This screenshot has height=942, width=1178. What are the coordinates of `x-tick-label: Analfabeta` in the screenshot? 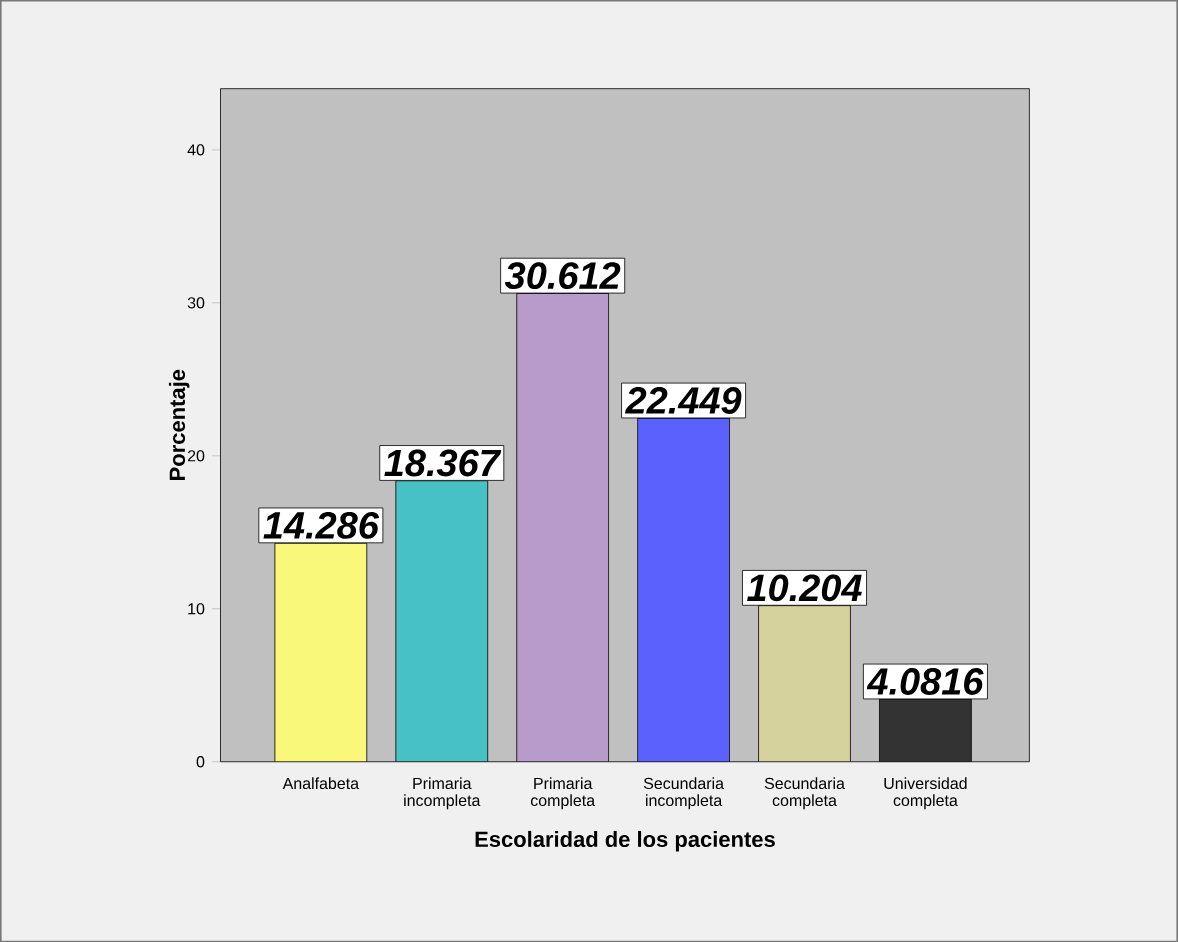 It's located at (321, 783).